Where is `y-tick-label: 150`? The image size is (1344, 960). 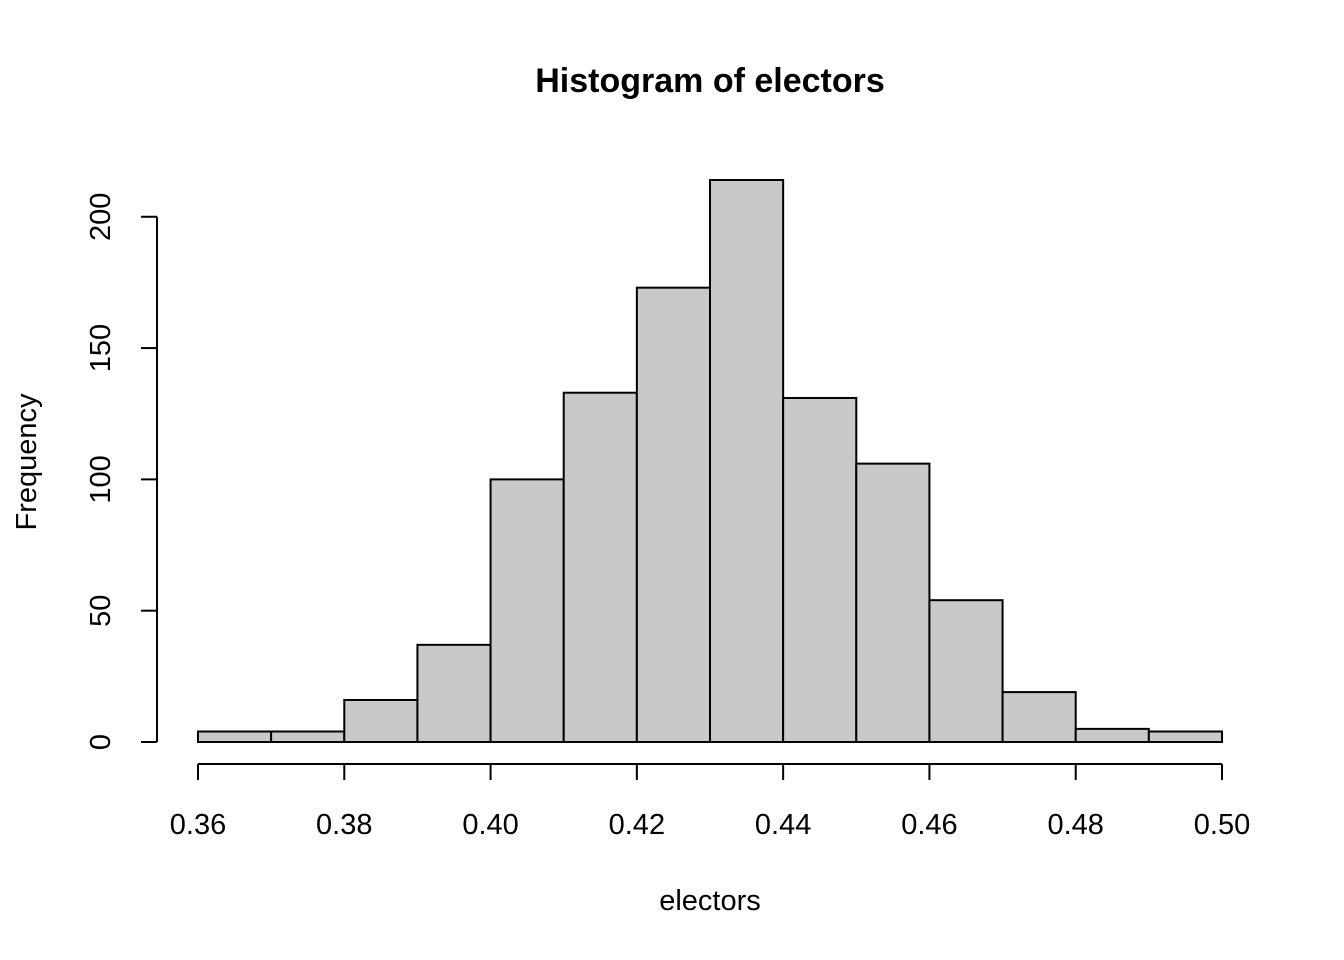 y-tick-label: 150 is located at coordinates (101, 348).